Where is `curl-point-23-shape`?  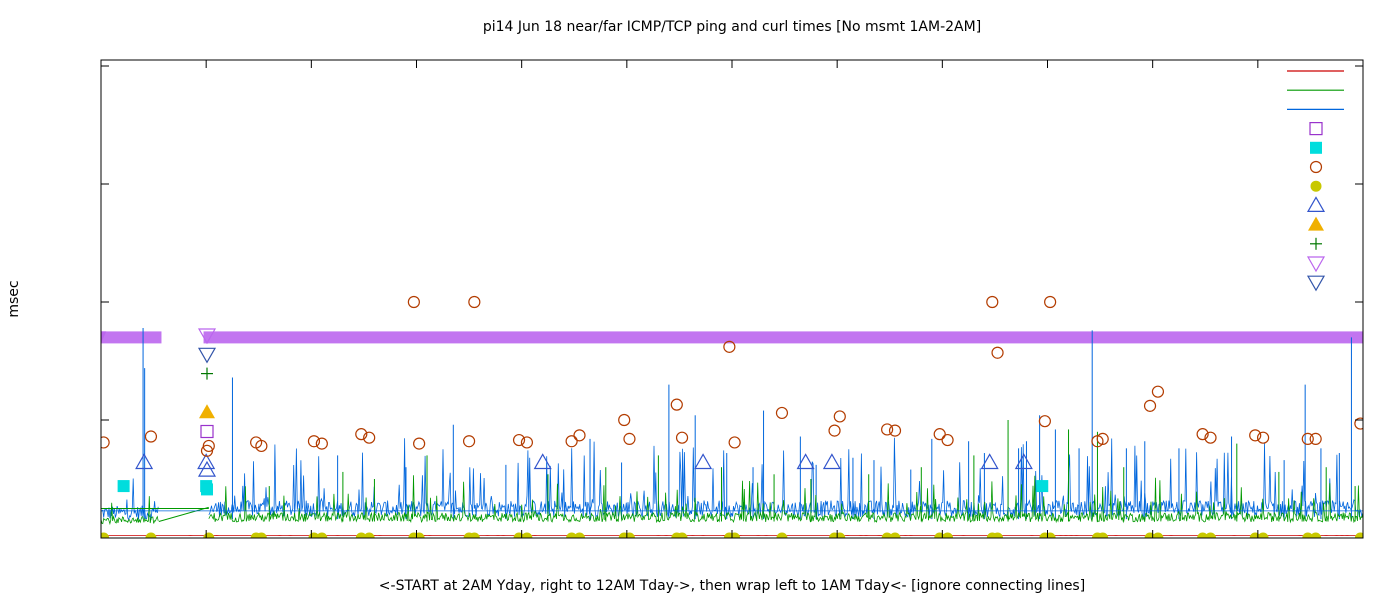 curl-point-23-shape is located at coordinates (782, 413).